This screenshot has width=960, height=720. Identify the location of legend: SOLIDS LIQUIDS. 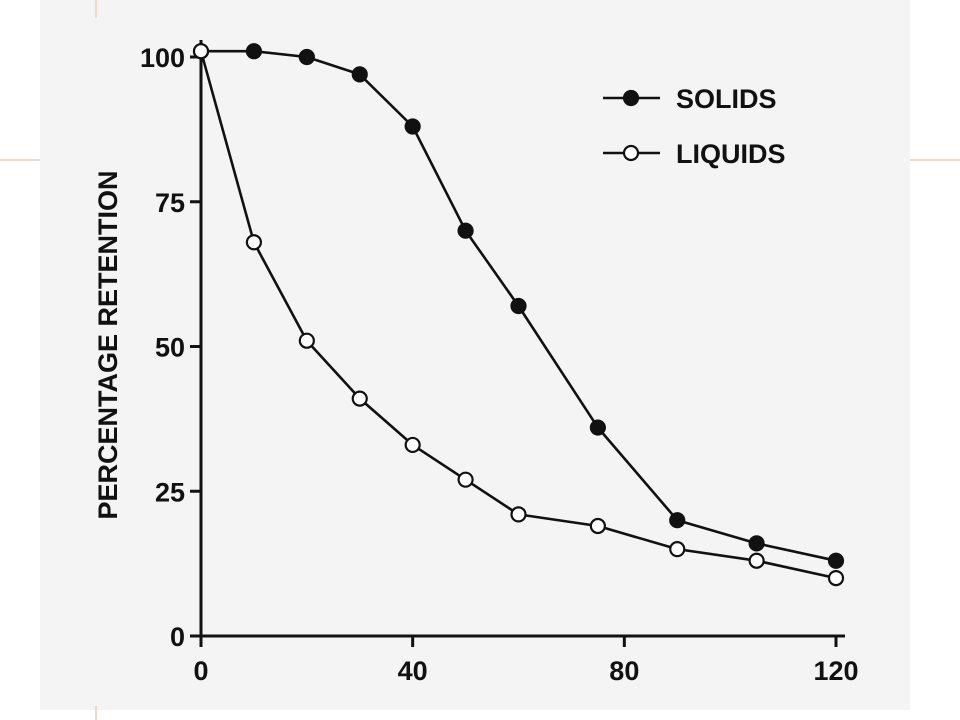
(694, 126).